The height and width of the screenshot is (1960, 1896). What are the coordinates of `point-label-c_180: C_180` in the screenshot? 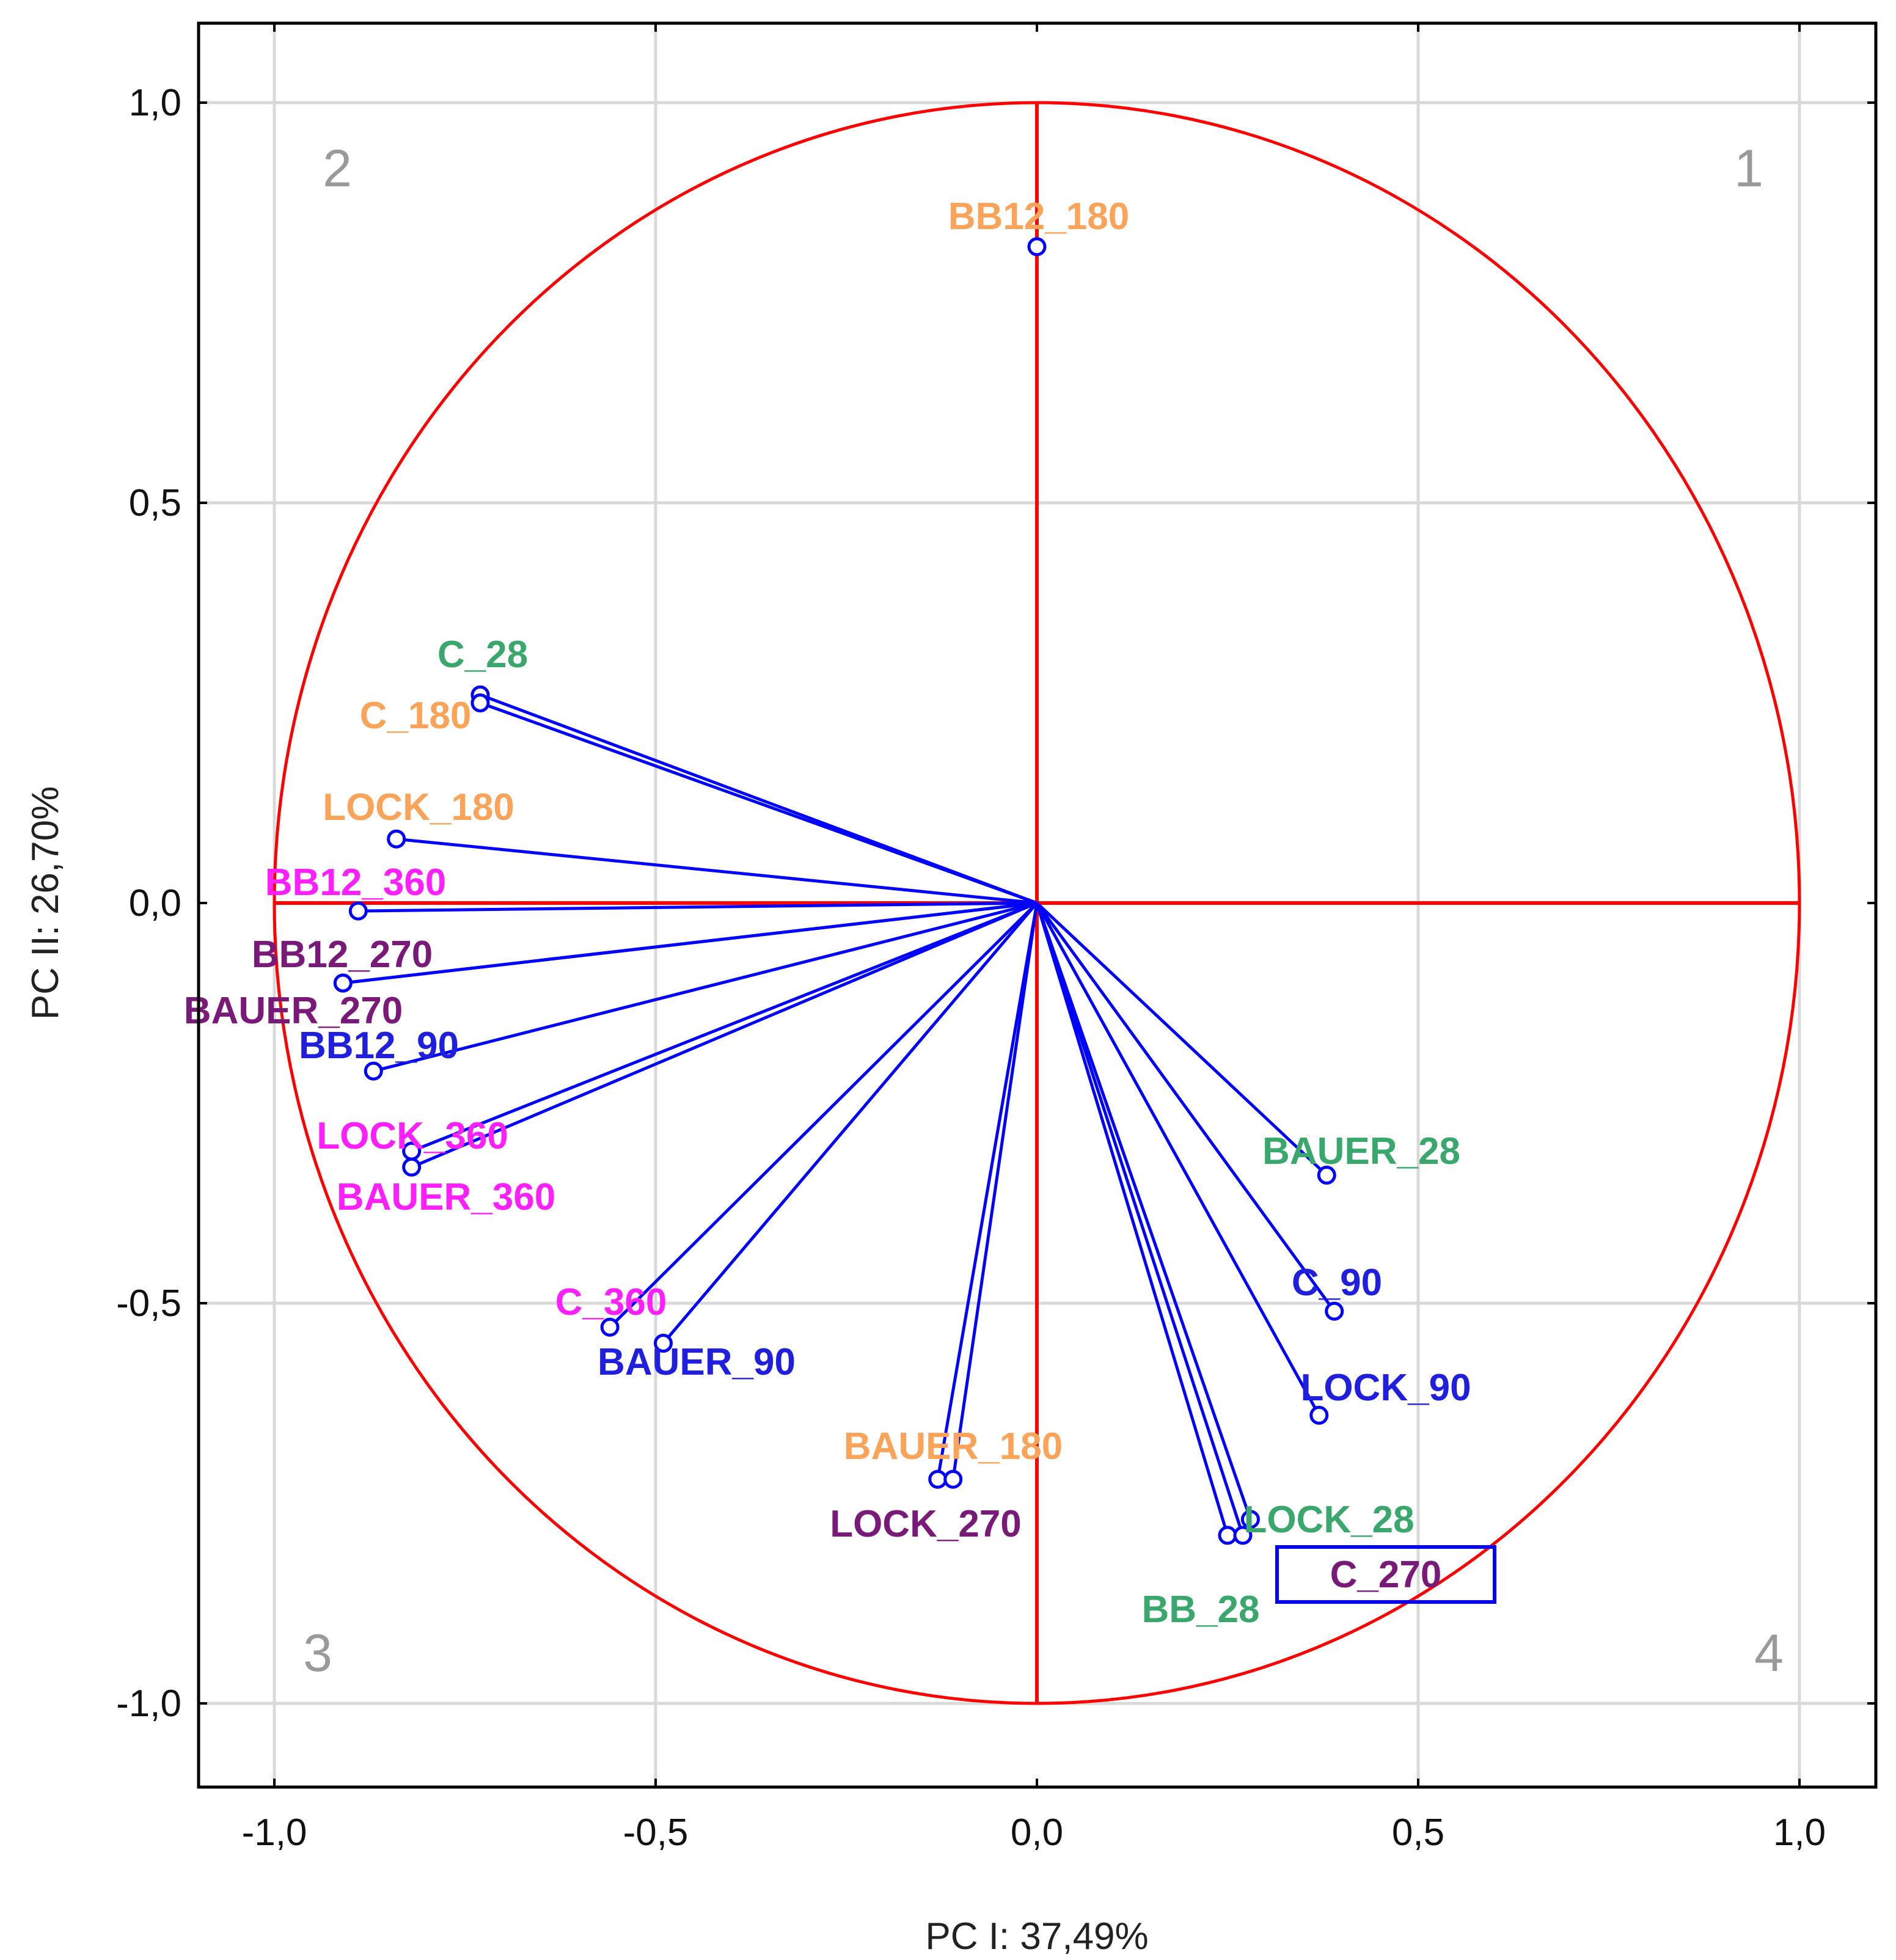 It's located at (416, 716).